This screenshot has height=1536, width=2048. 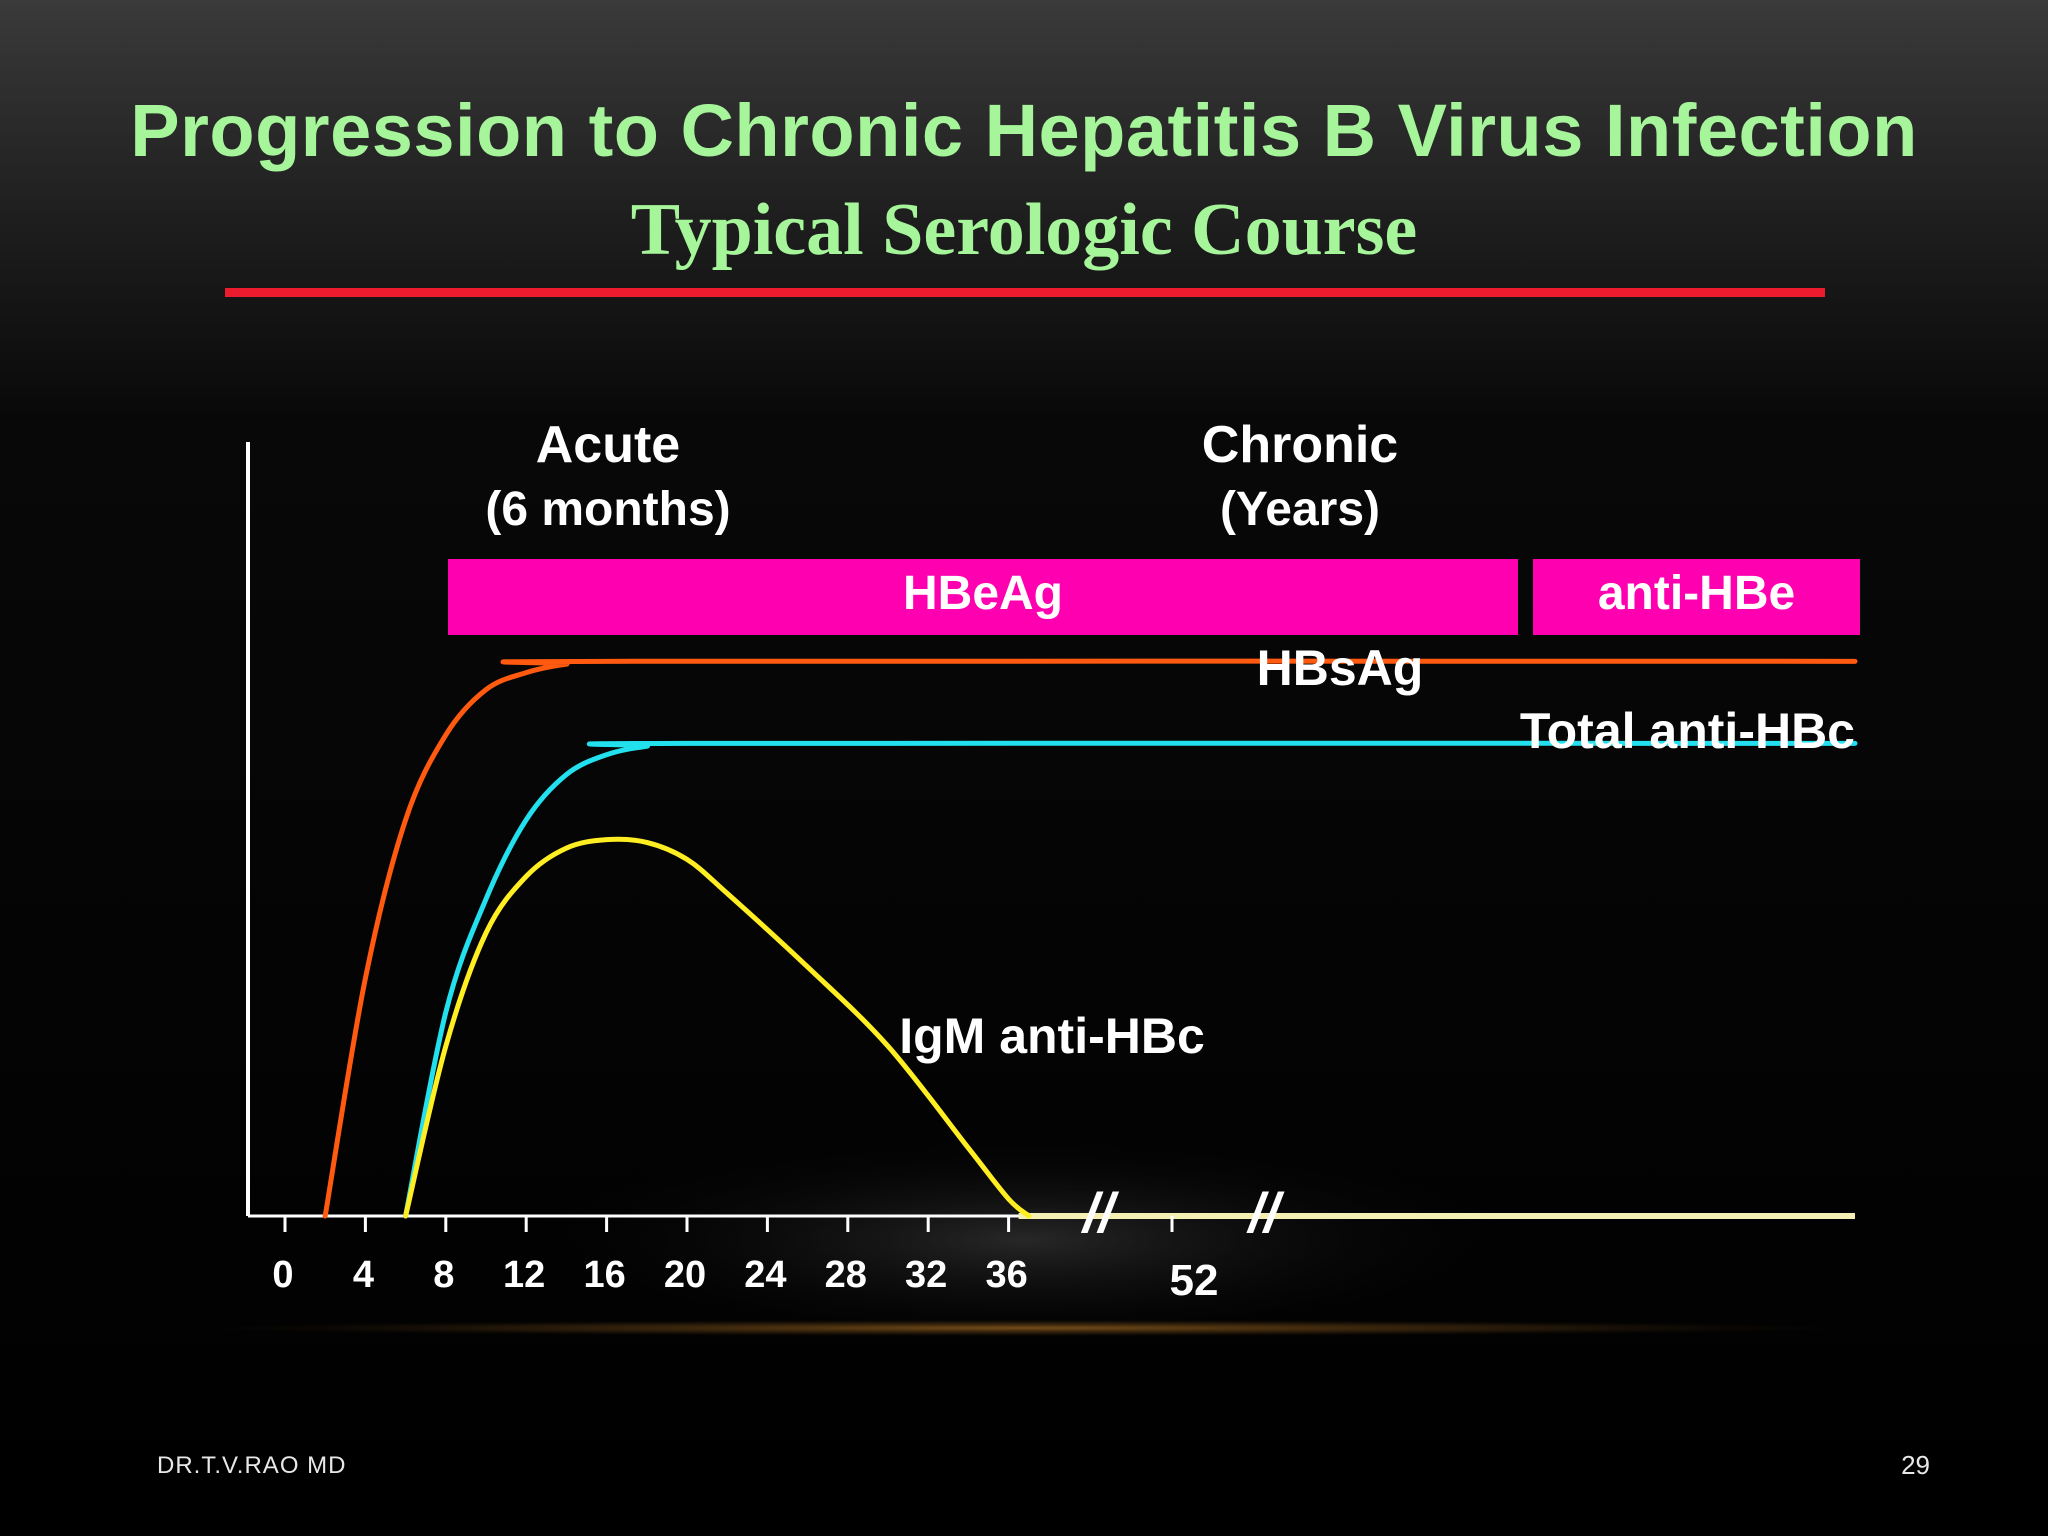 I want to click on x-tick-label: 16, so click(x=604, y=1275).